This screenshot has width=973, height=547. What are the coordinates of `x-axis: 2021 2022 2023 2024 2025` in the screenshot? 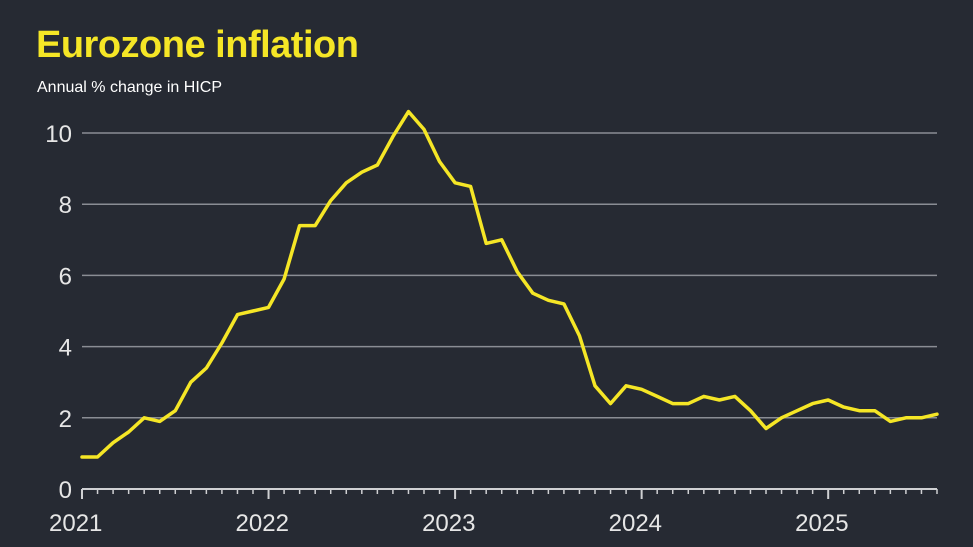 It's located at (493, 512).